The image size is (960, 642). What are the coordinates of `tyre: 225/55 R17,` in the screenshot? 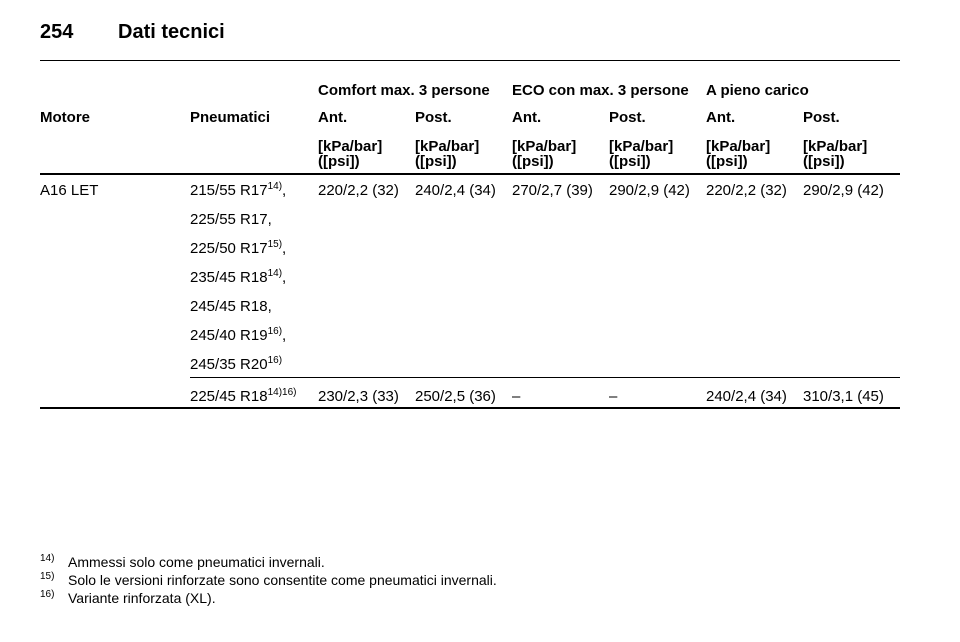 It's located at (231, 219).